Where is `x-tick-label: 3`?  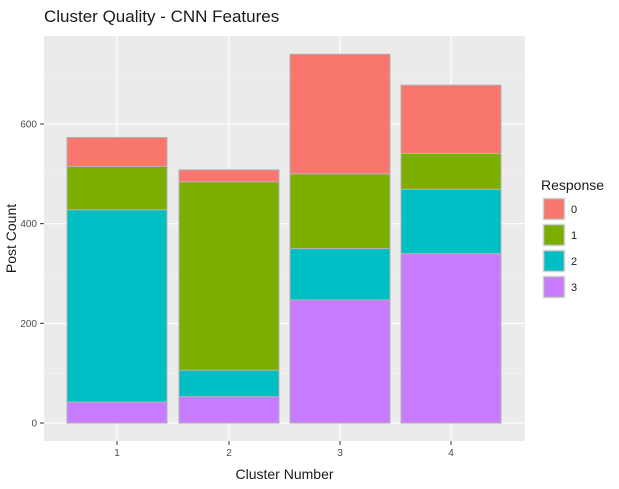 x-tick-label: 3 is located at coordinates (340, 453).